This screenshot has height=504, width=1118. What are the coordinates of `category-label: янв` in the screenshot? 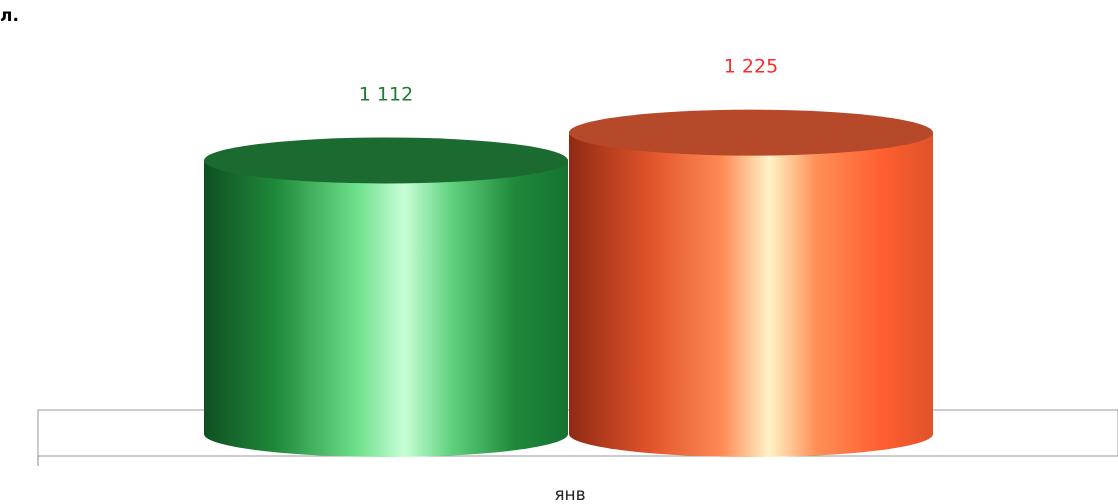 It's located at (569, 494).